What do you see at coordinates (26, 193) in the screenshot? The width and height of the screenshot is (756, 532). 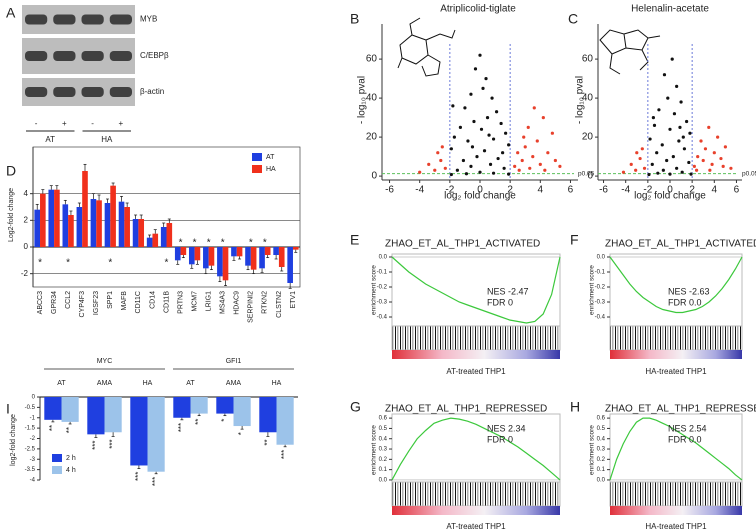 I see `y-tick-label: 4` at bounding box center [26, 193].